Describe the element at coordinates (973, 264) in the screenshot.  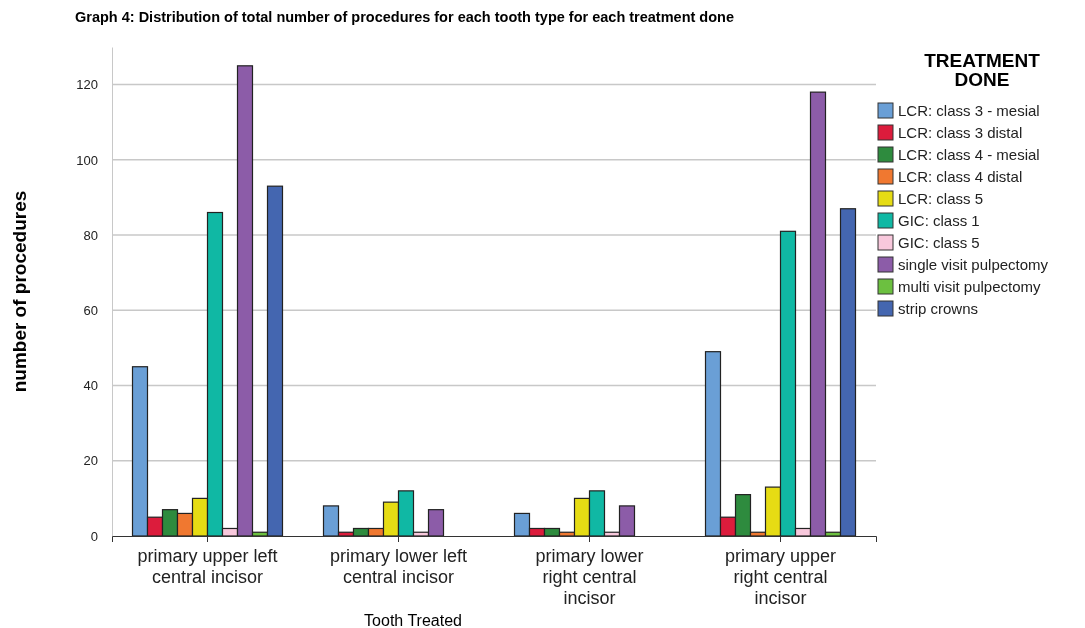
I see `legend-label: single visit pulpectomy` at that location.